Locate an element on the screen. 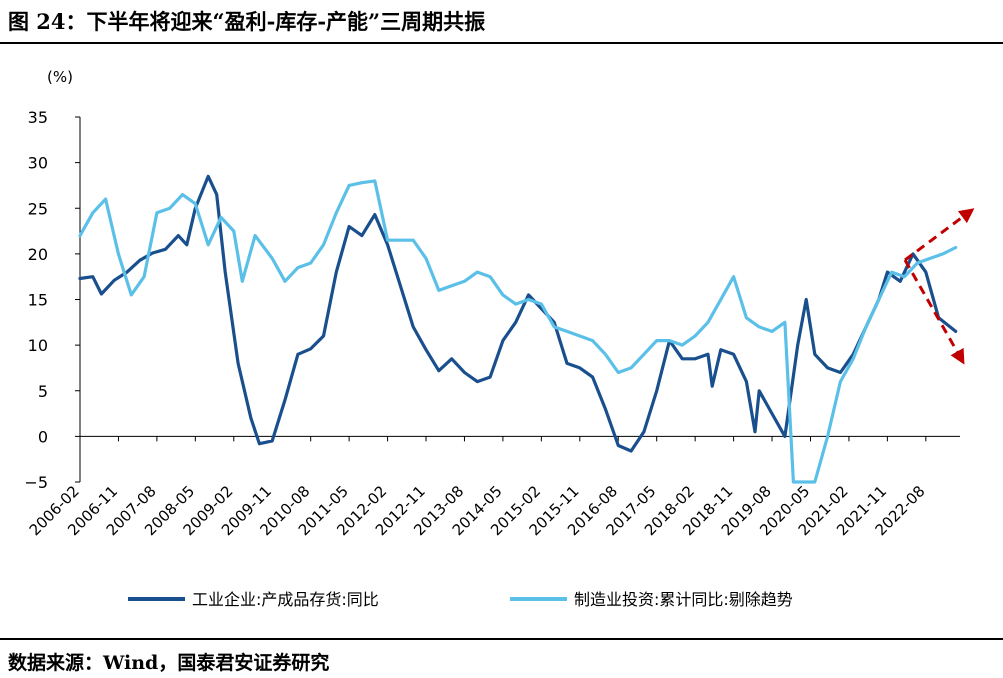 This screenshot has width=1003, height=678. legend-label-inventory: 工业企业:产成品存货:同比 is located at coordinates (285, 599).